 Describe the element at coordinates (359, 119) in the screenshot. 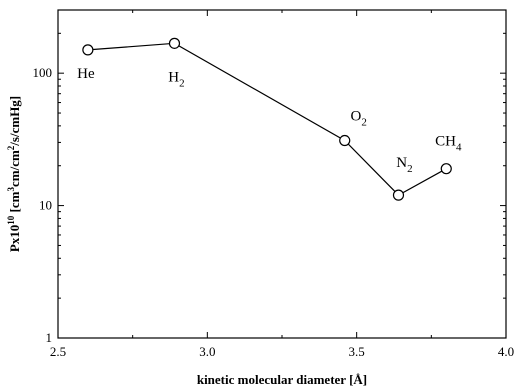

I see `data-point-label: O2` at that location.